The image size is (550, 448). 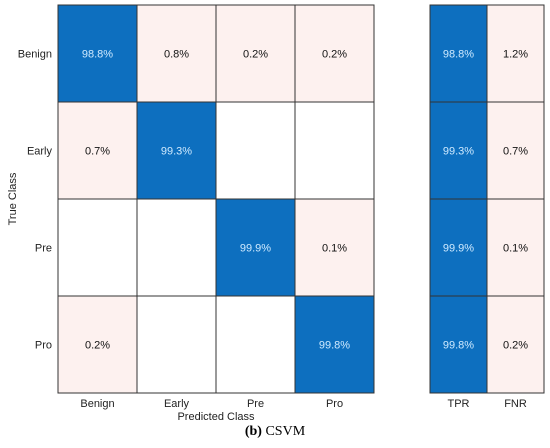 I want to click on side-x-tick-label: FNR, so click(x=515, y=404).